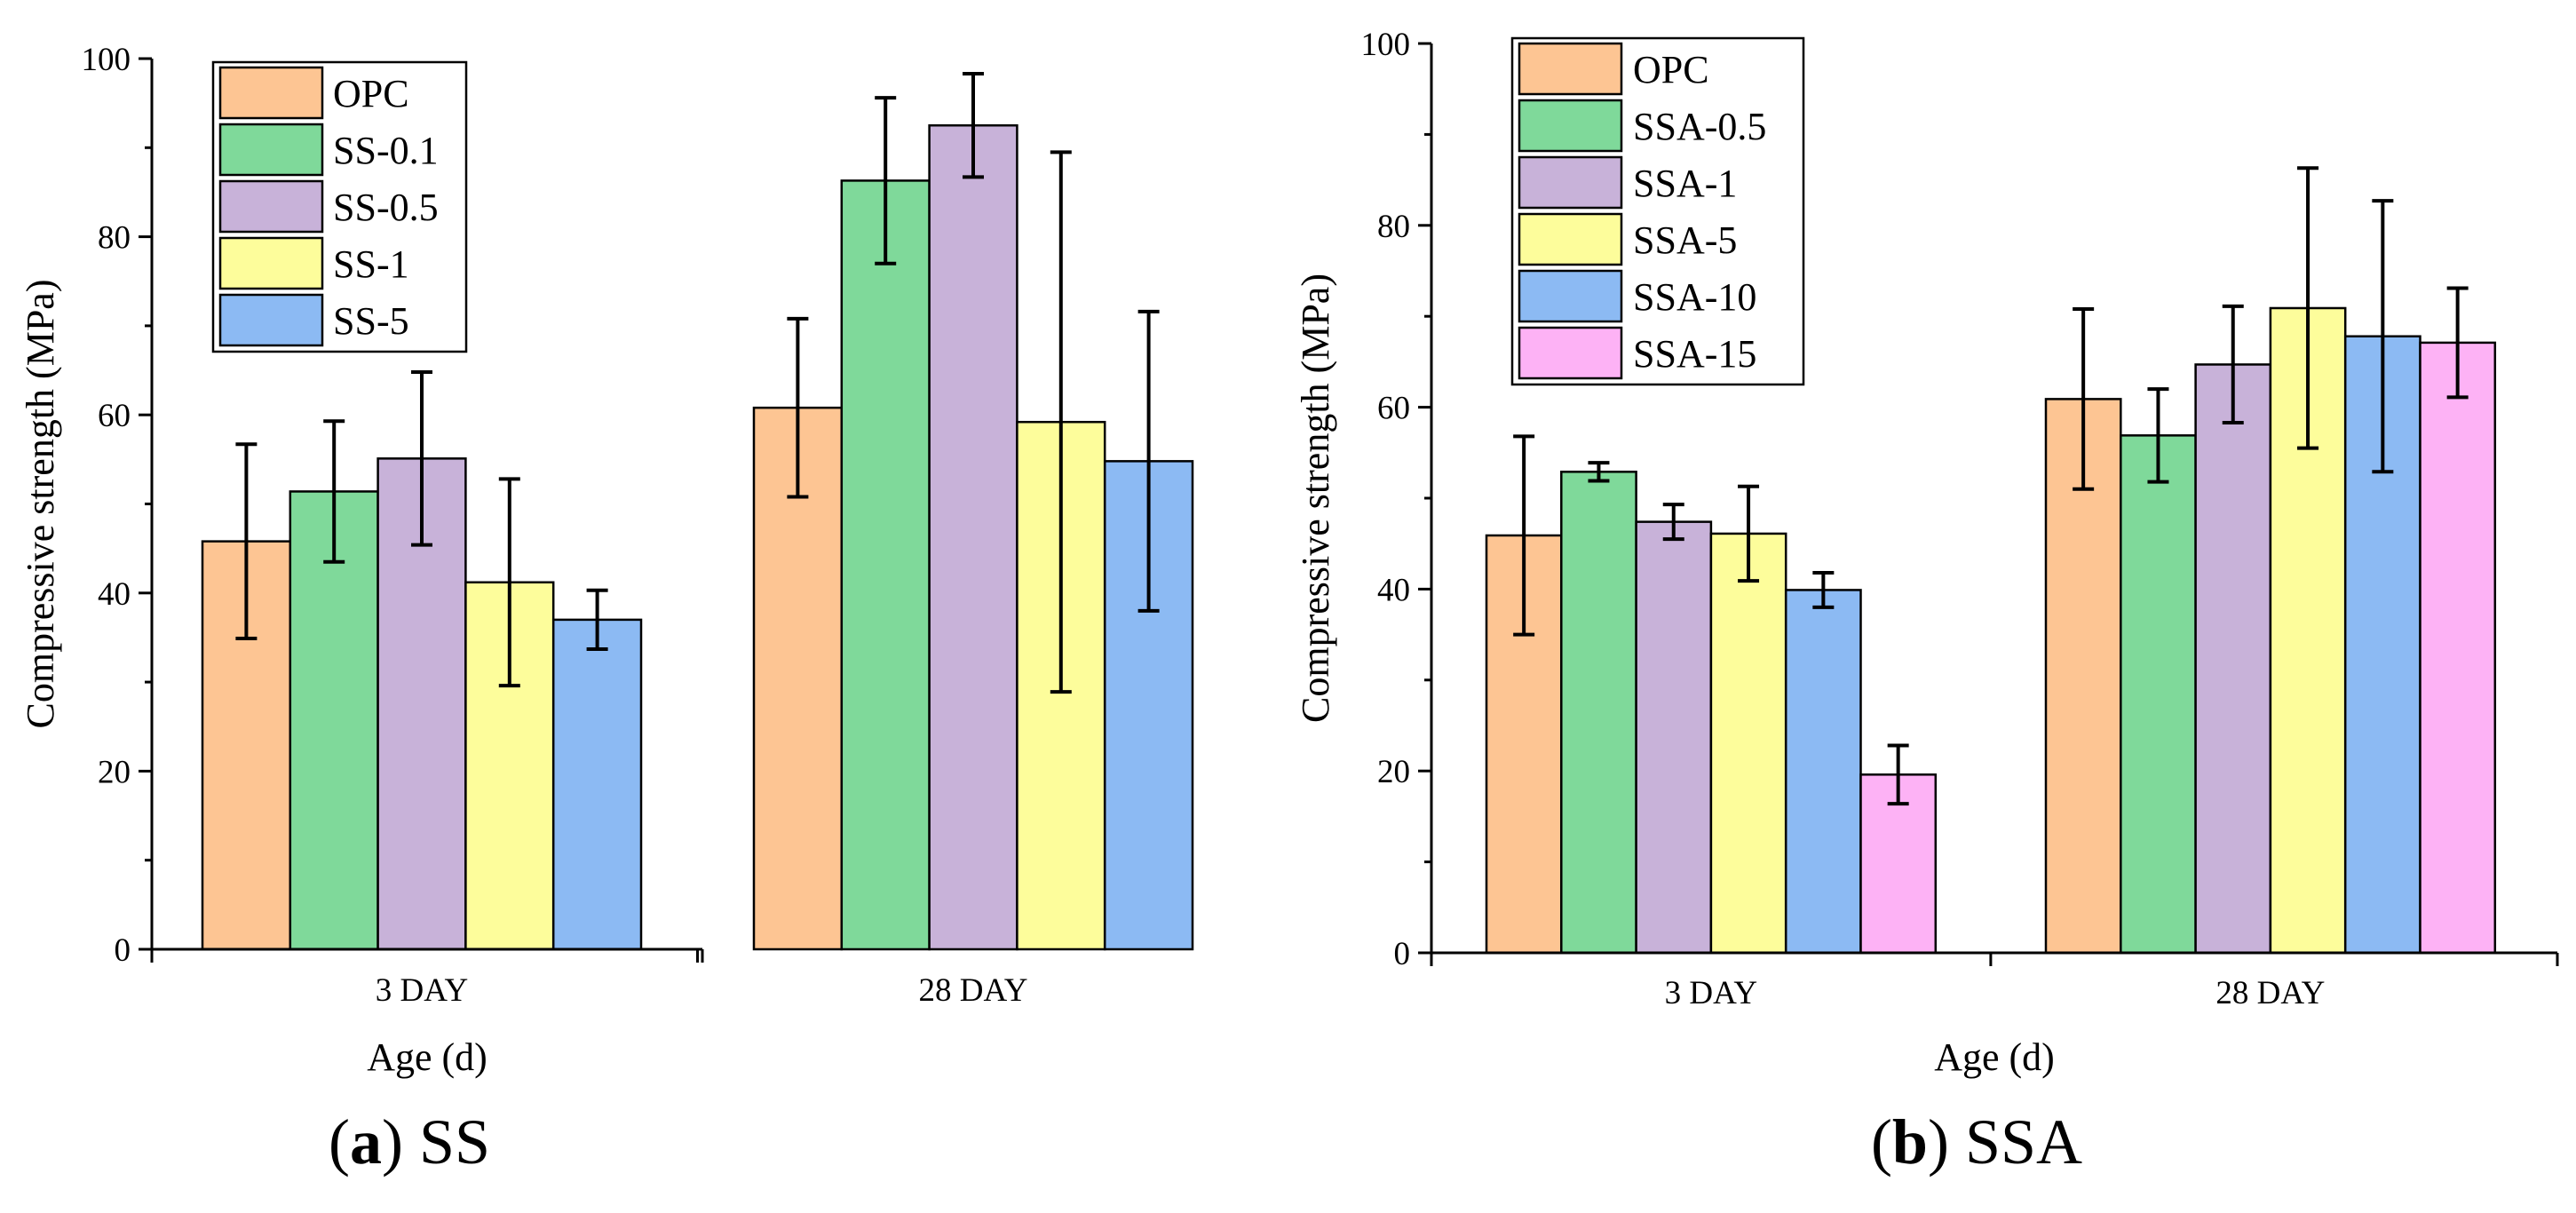  I want to click on bar-ssa-1-28-day, so click(2233, 659).